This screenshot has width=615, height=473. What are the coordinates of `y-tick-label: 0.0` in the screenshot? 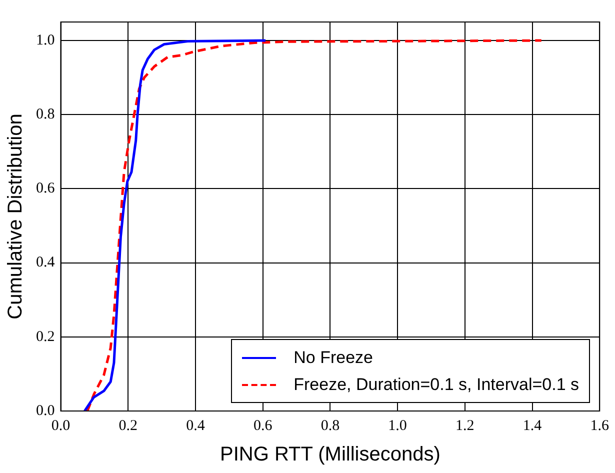 It's located at (45, 410).